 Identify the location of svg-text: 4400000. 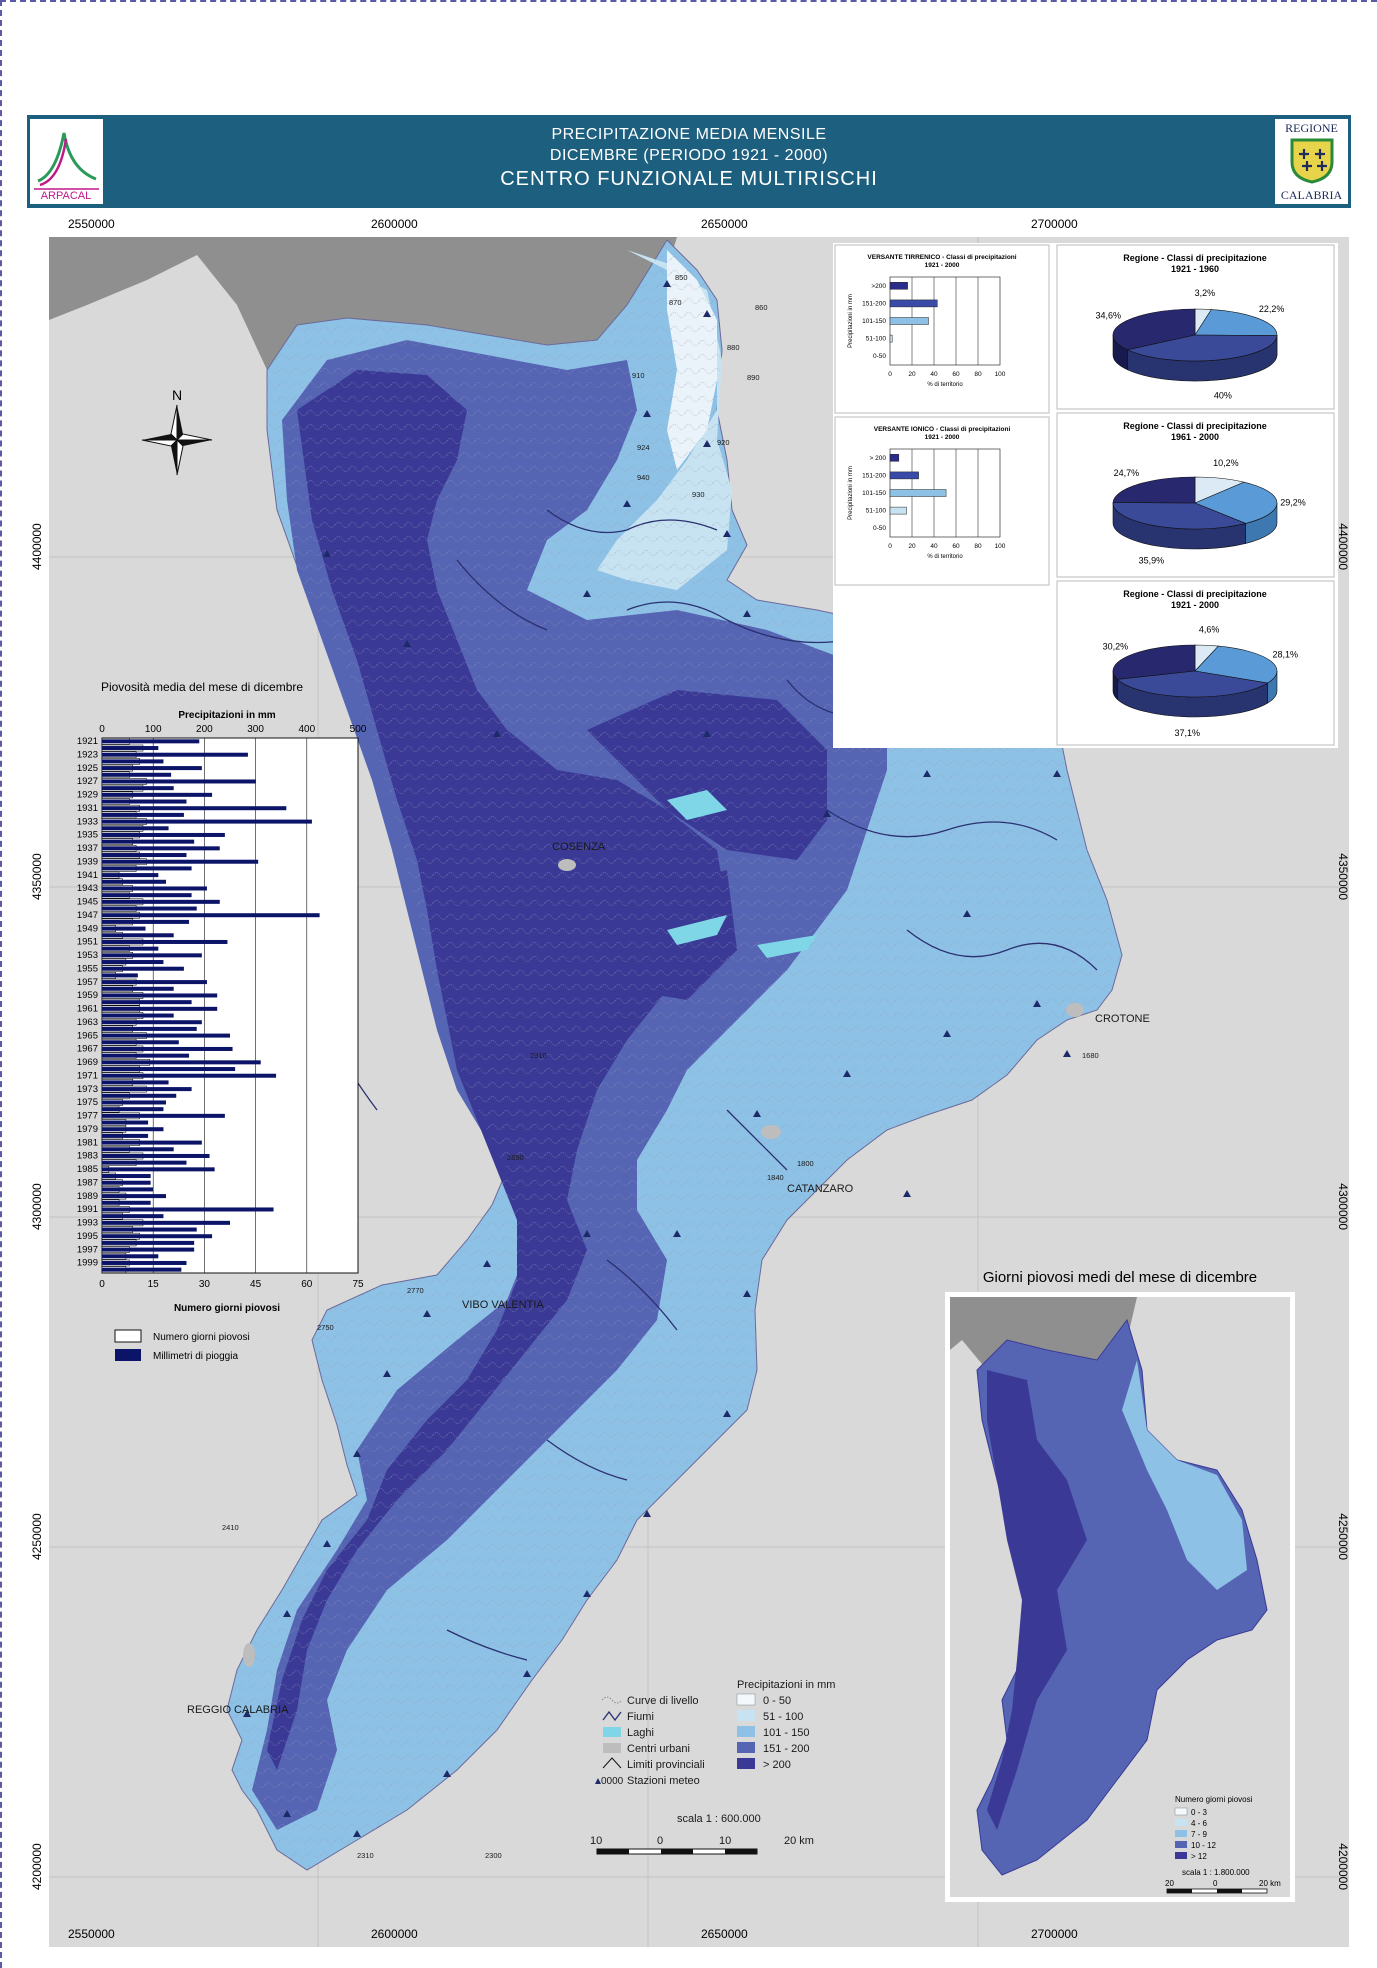
(1343, 546).